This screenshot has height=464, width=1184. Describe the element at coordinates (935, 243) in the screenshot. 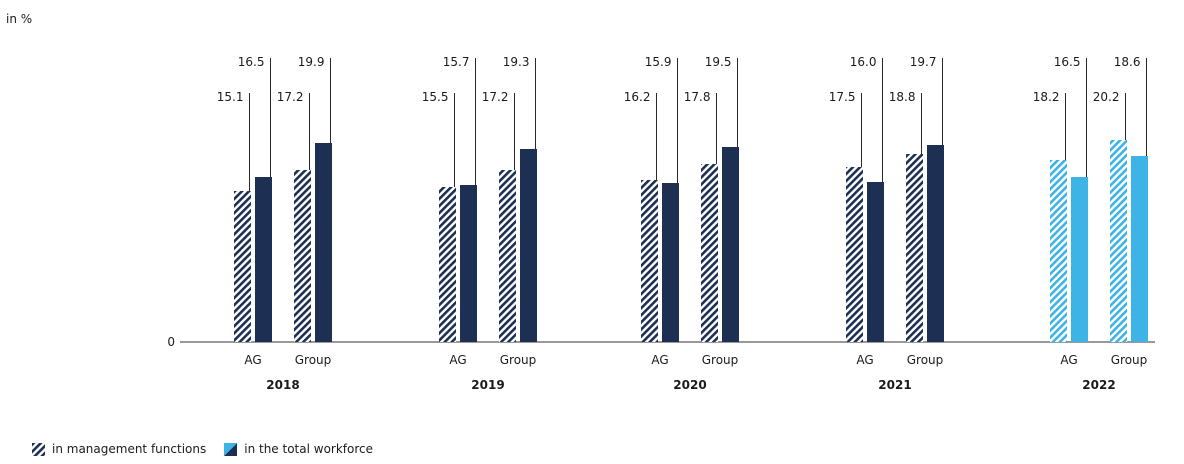

I see `bar-2021-Group-total` at that location.